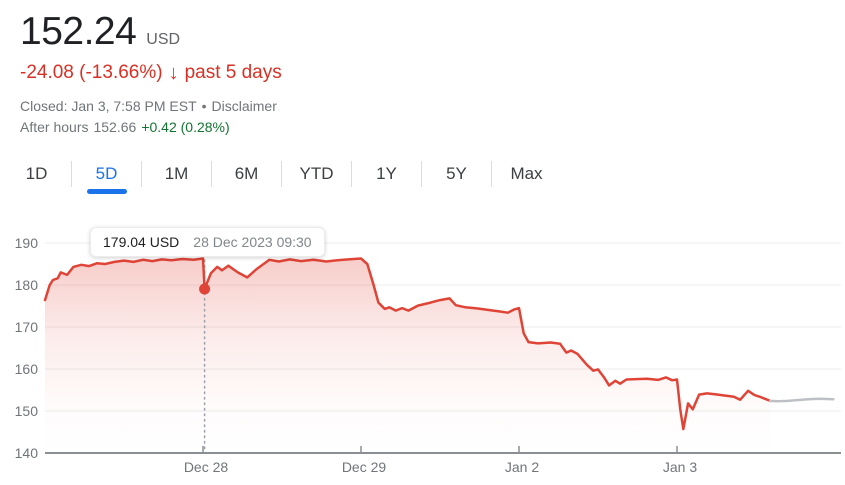  I want to click on y-axis-label: 150, so click(27, 411).